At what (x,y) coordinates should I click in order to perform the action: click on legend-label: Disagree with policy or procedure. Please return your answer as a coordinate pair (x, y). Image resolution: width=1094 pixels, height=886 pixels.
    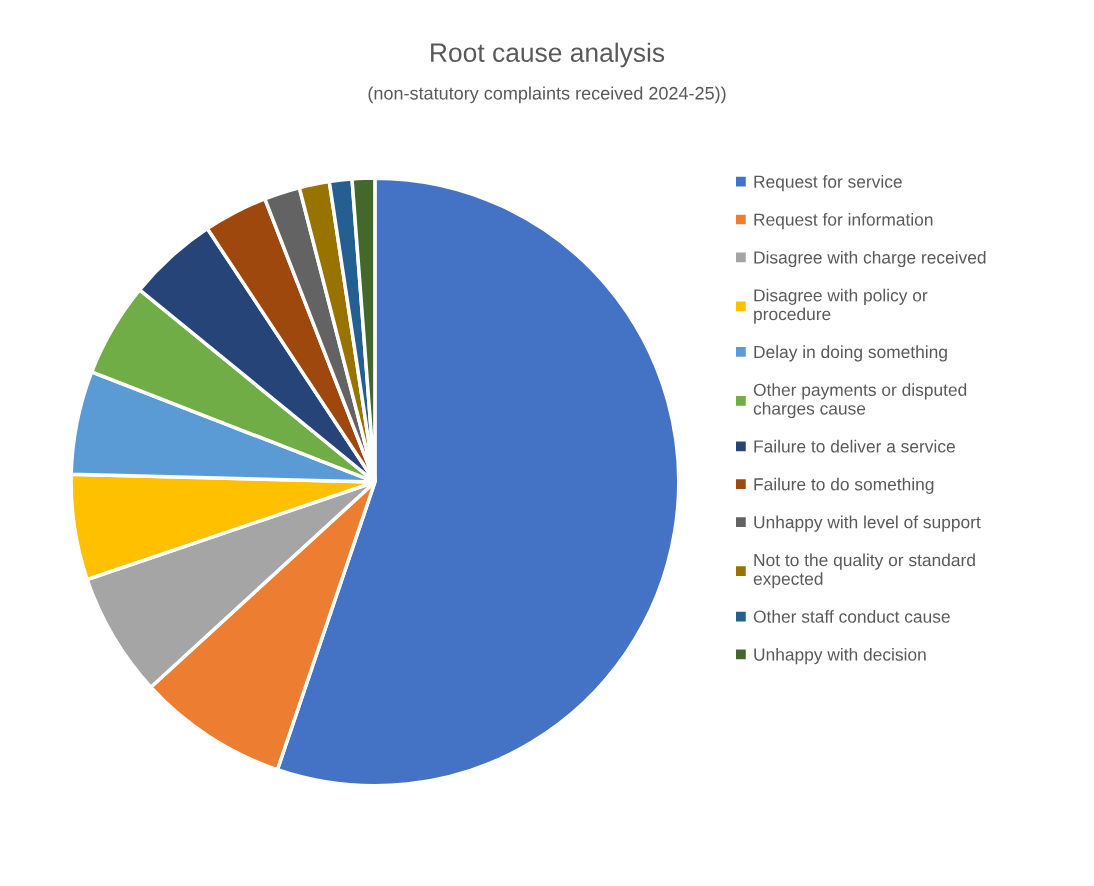
    Looking at the image, I should click on (841, 306).